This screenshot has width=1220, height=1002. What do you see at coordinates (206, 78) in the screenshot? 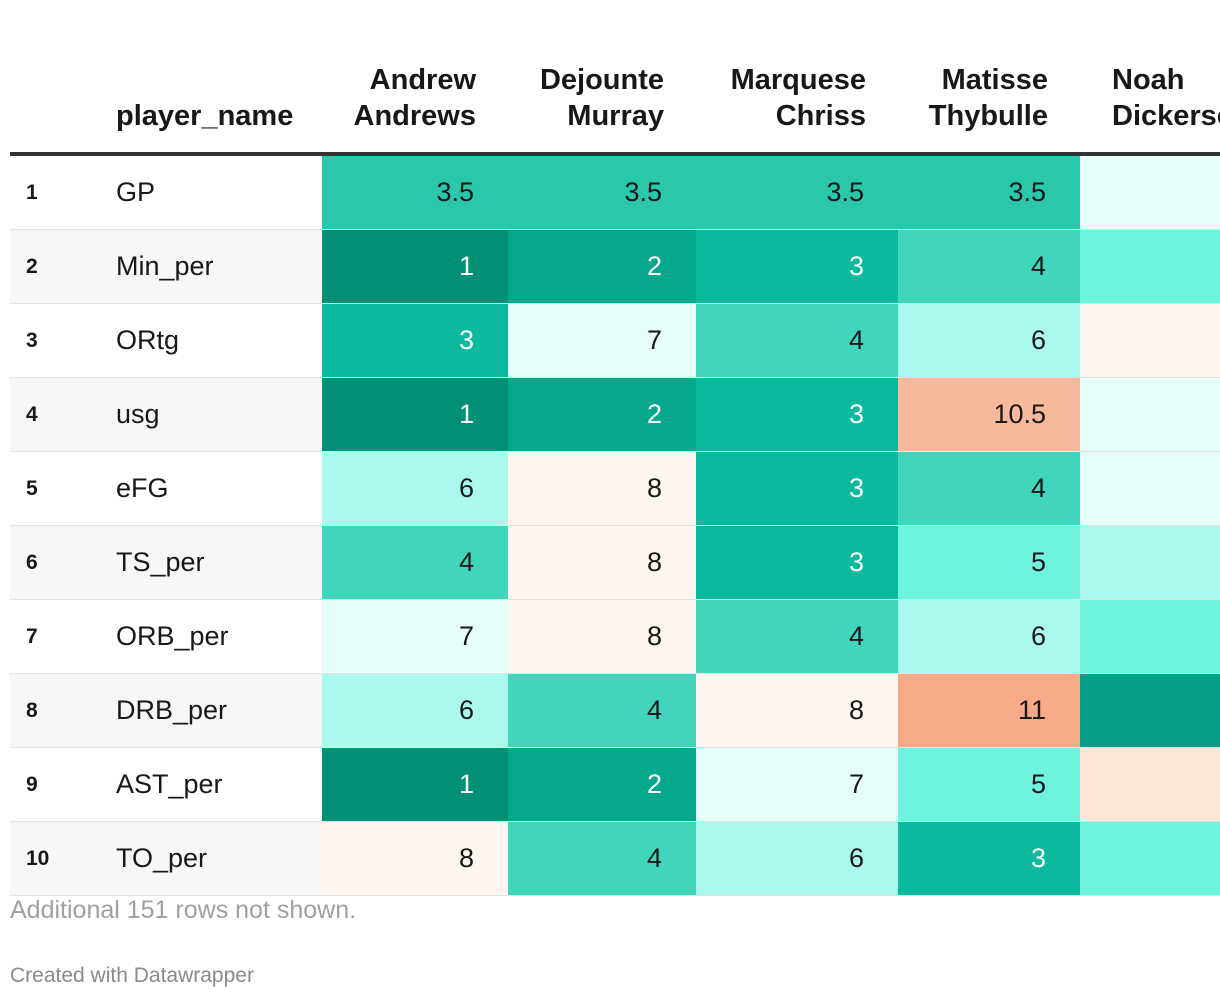
I see `header-player-name: player_name` at bounding box center [206, 78].